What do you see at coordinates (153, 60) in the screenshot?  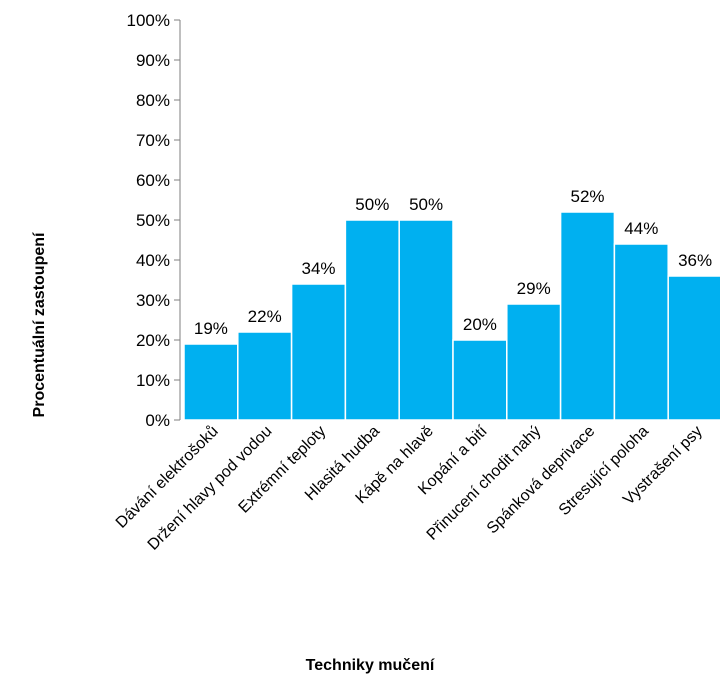 I see `y-tick-label: 90%` at bounding box center [153, 60].